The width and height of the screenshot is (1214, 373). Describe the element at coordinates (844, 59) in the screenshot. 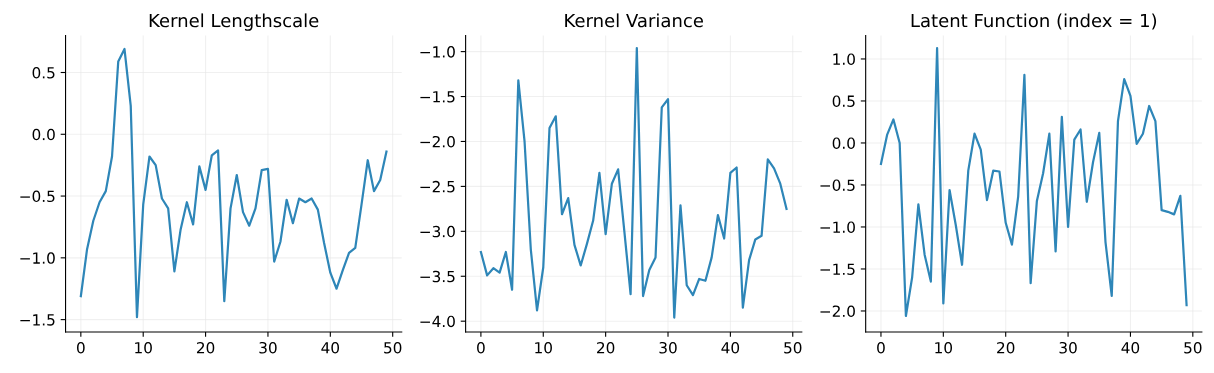

I see `y-tick-label: 1.0` at that location.